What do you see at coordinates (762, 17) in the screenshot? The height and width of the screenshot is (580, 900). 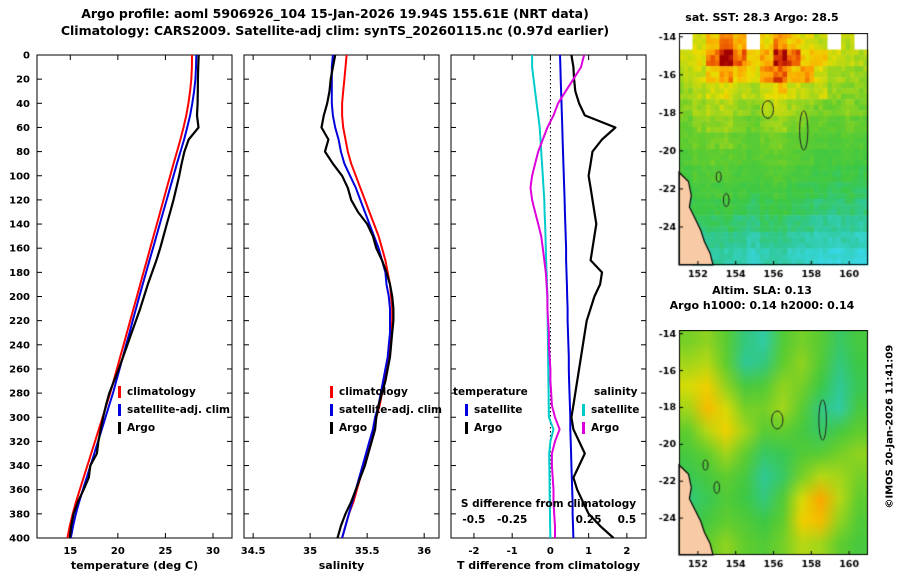 I see `sst-map-title: sat. SST: 28.3 Argo: 28.5` at bounding box center [762, 17].